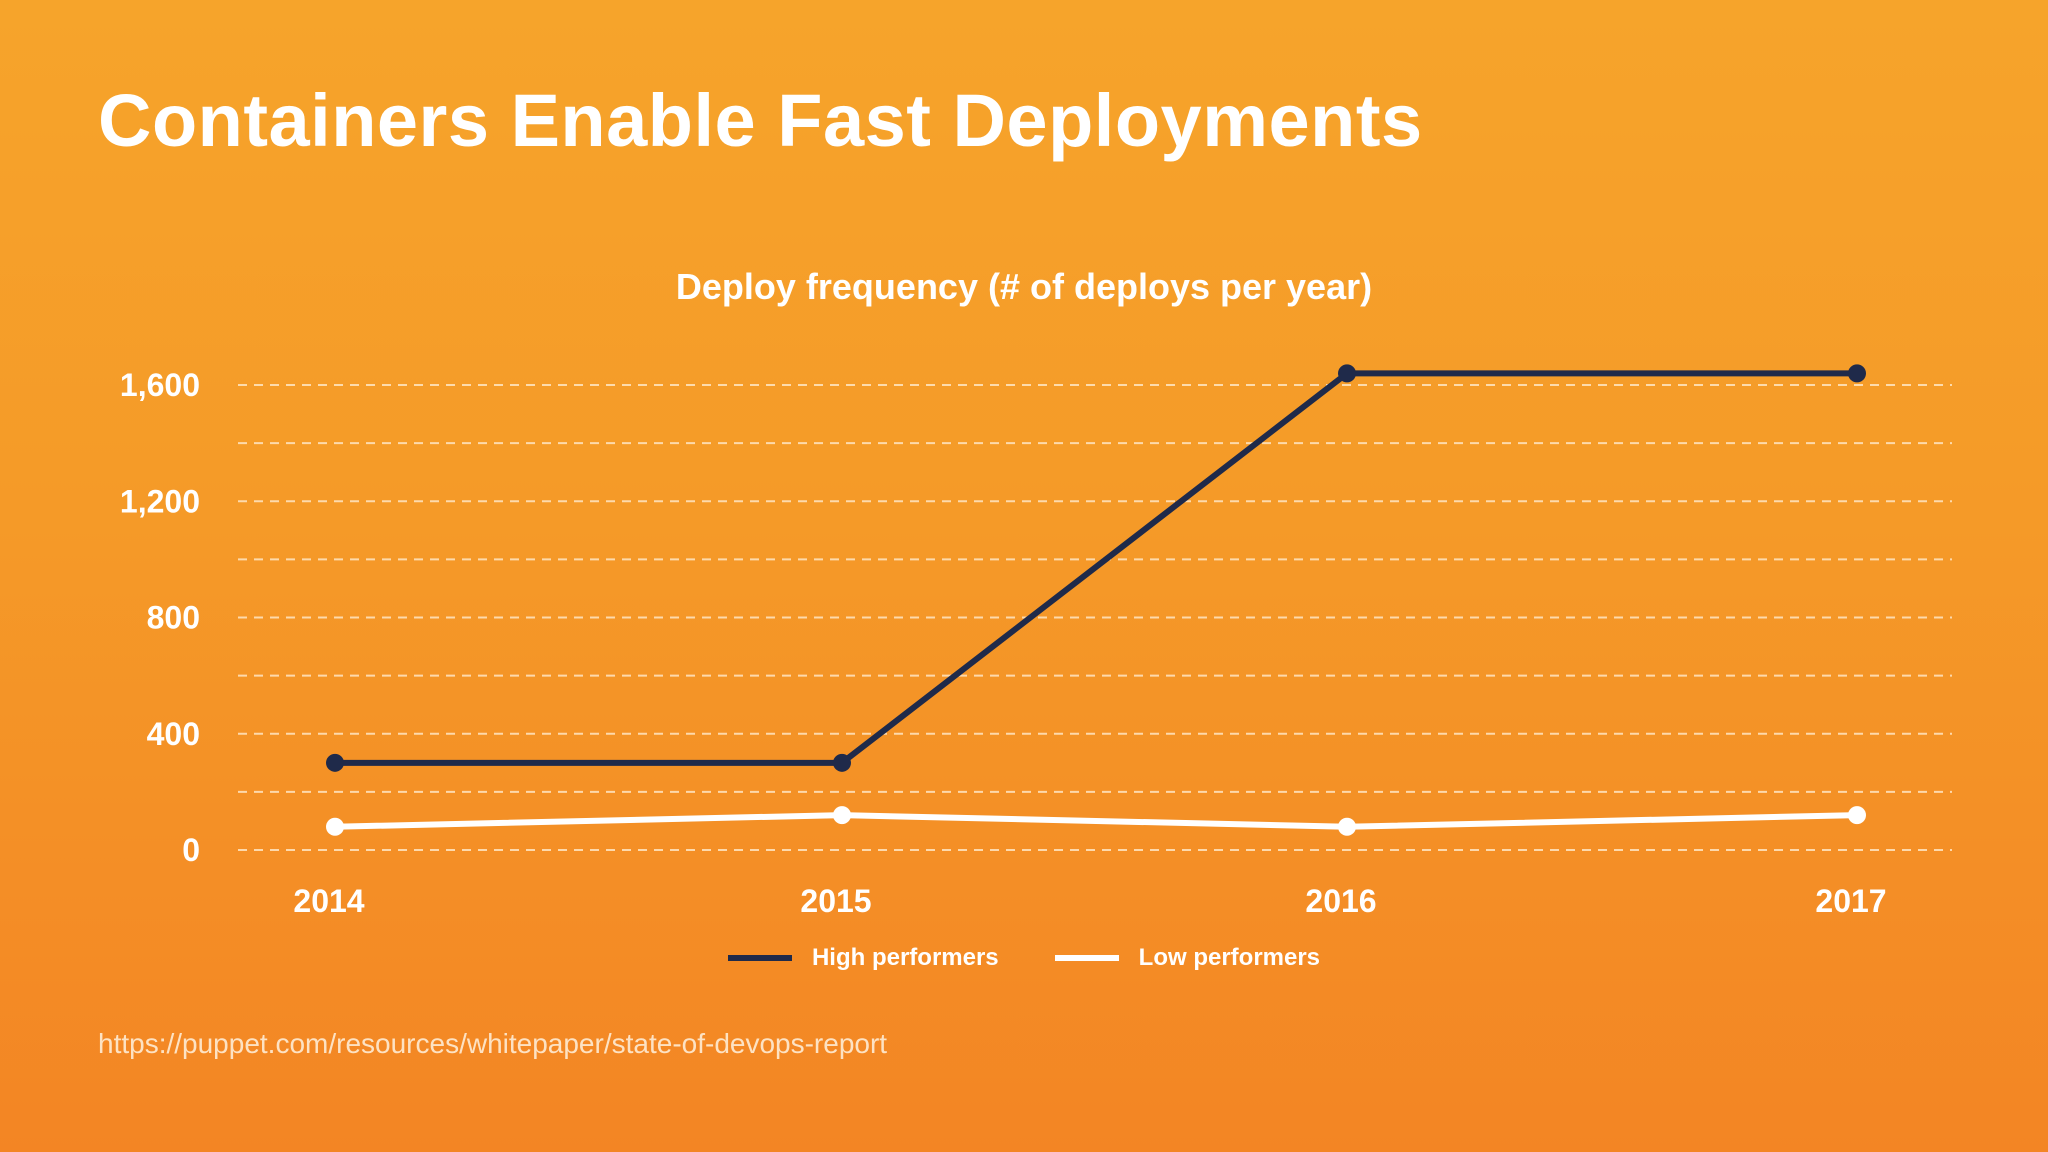 The width and height of the screenshot is (2048, 1152). Describe the element at coordinates (160, 385) in the screenshot. I see `y-tick-label: 1,600` at that location.